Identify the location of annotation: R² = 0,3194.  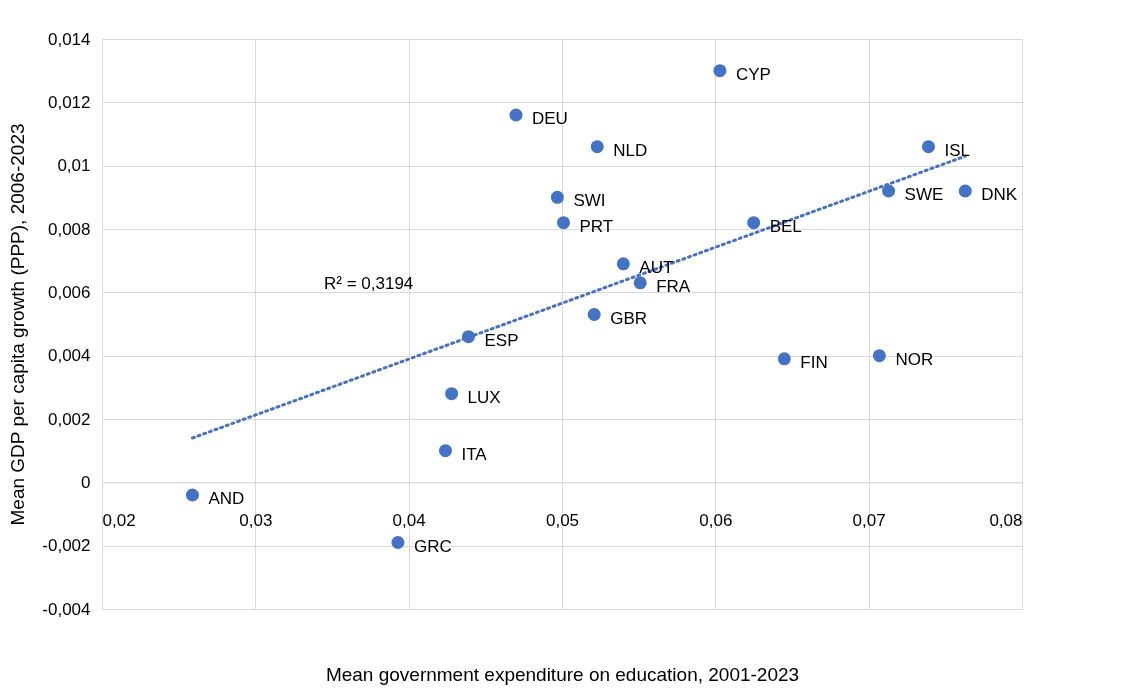
(369, 283).